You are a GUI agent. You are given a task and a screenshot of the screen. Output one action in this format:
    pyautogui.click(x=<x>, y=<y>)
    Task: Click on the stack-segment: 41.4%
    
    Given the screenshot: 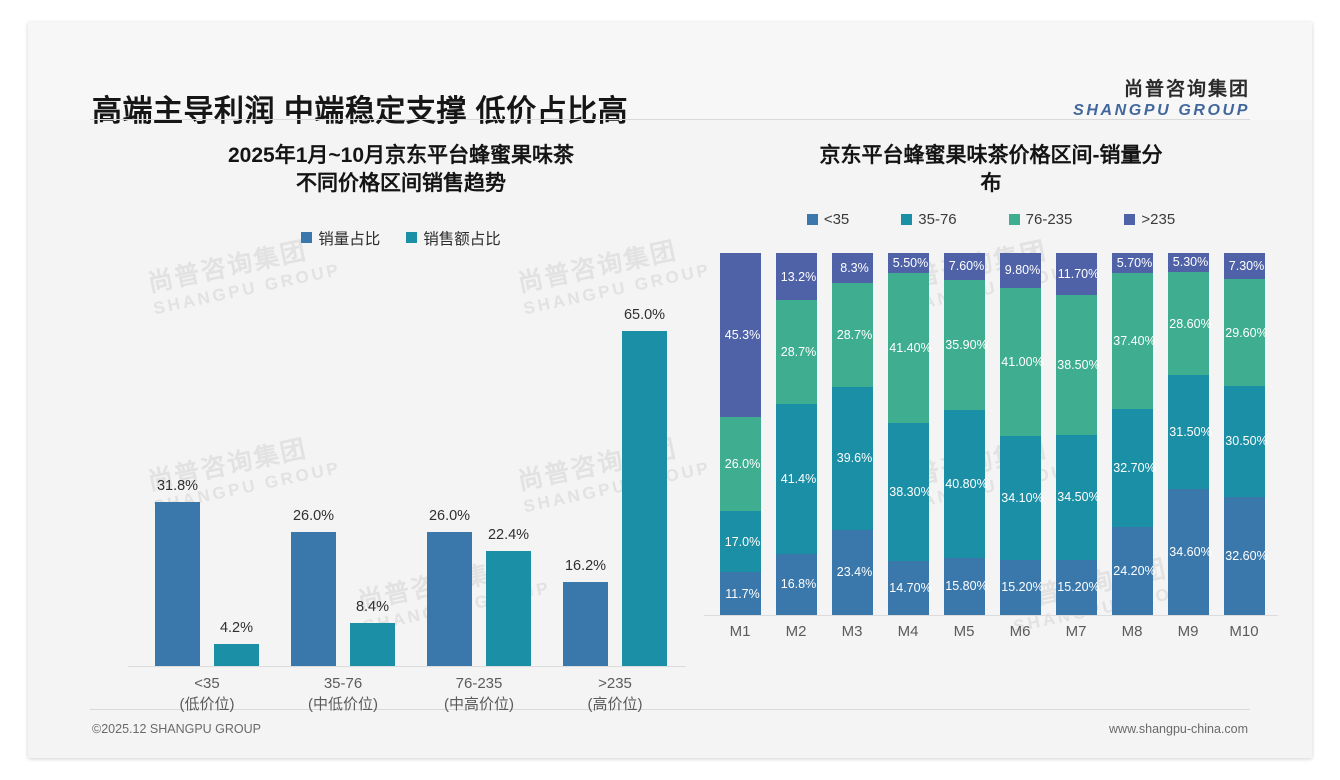 What is the action you would take?
    pyautogui.click(x=796, y=479)
    